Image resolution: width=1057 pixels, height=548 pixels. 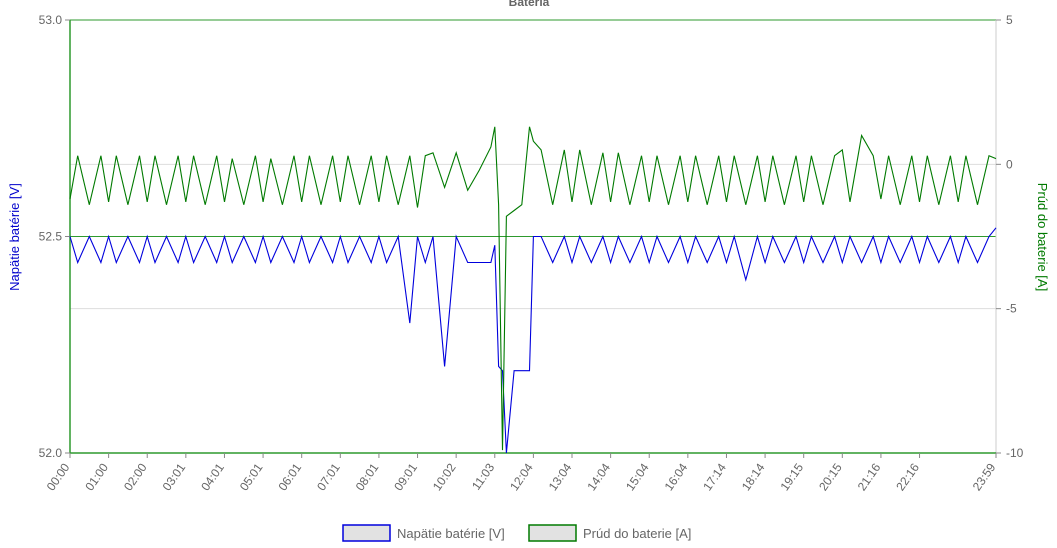 What do you see at coordinates (753, 476) in the screenshot?
I see `x-tick-label-18: 18:14` at bounding box center [753, 476].